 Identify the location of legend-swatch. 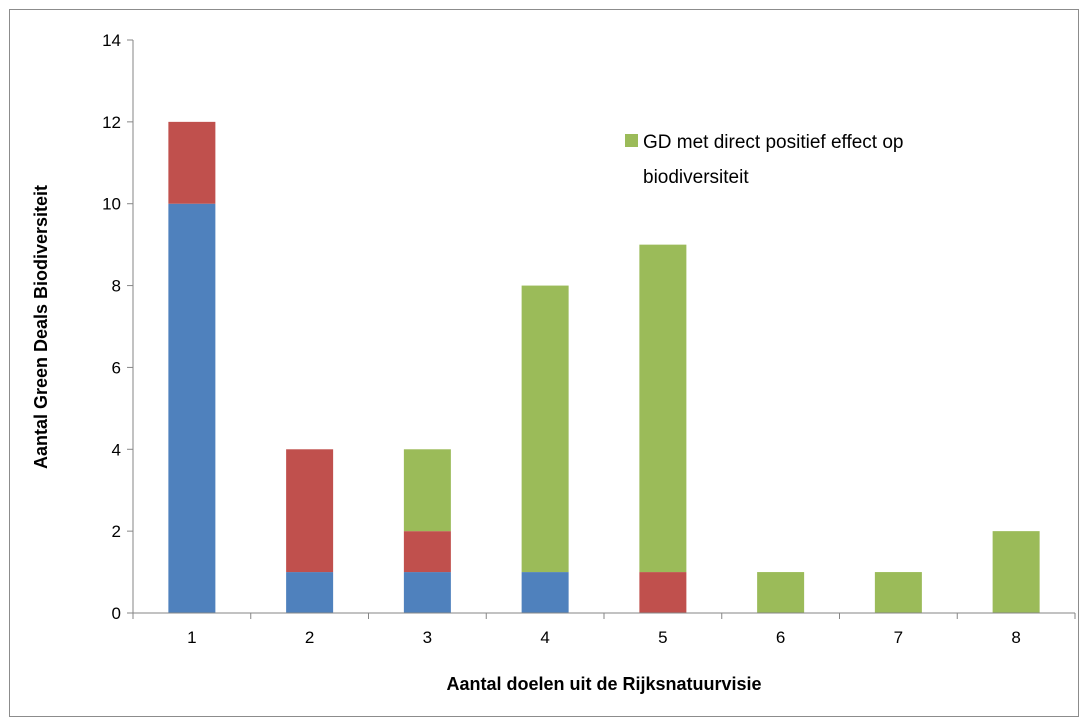
(631, 140).